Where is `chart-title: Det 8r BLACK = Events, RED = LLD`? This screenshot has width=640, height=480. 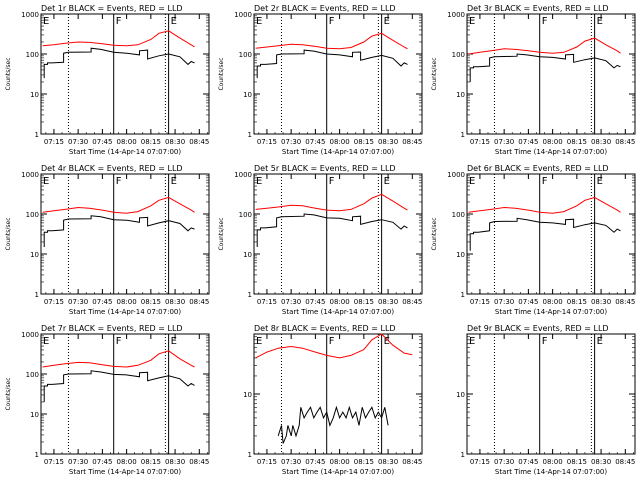 chart-title: Det 8r BLACK = Events, RED = LLD is located at coordinates (325, 328).